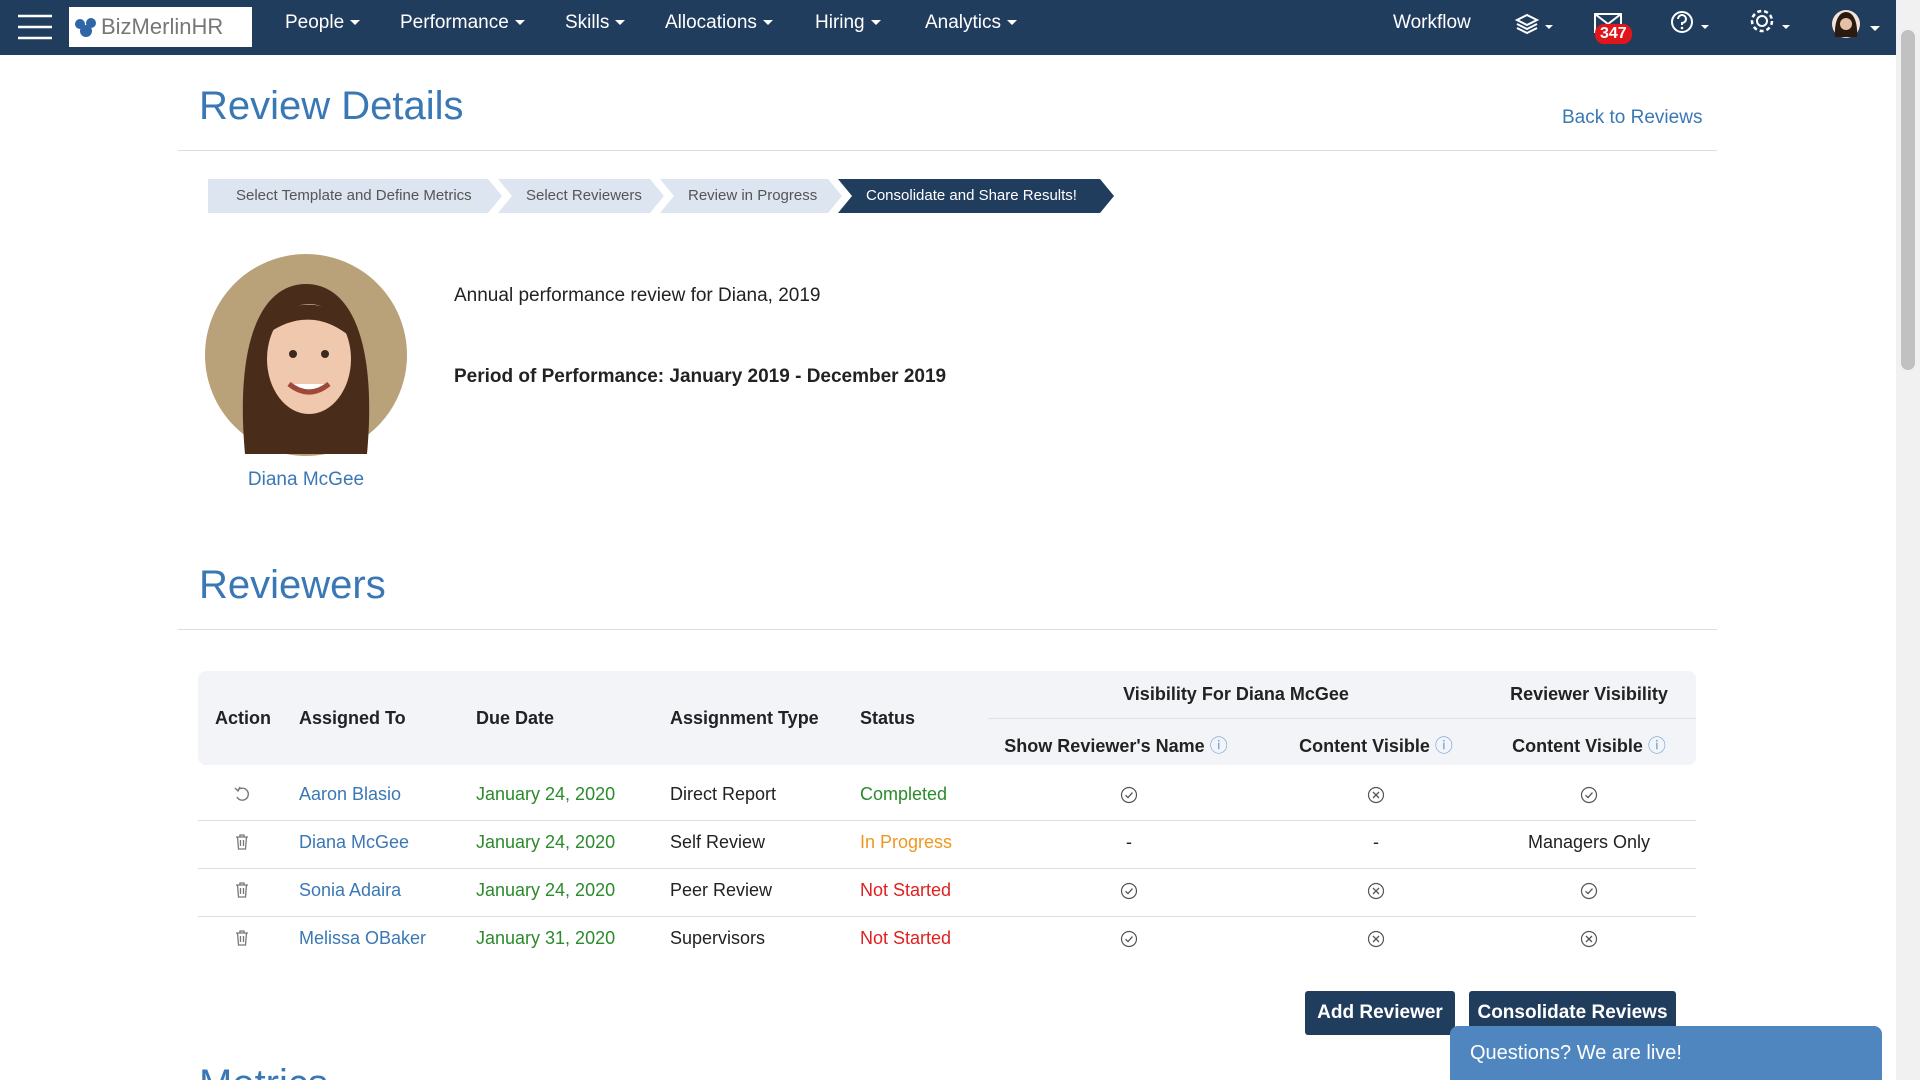 The width and height of the screenshot is (1920, 1080). Describe the element at coordinates (1908, 540) in the screenshot. I see `scrollbar` at that location.